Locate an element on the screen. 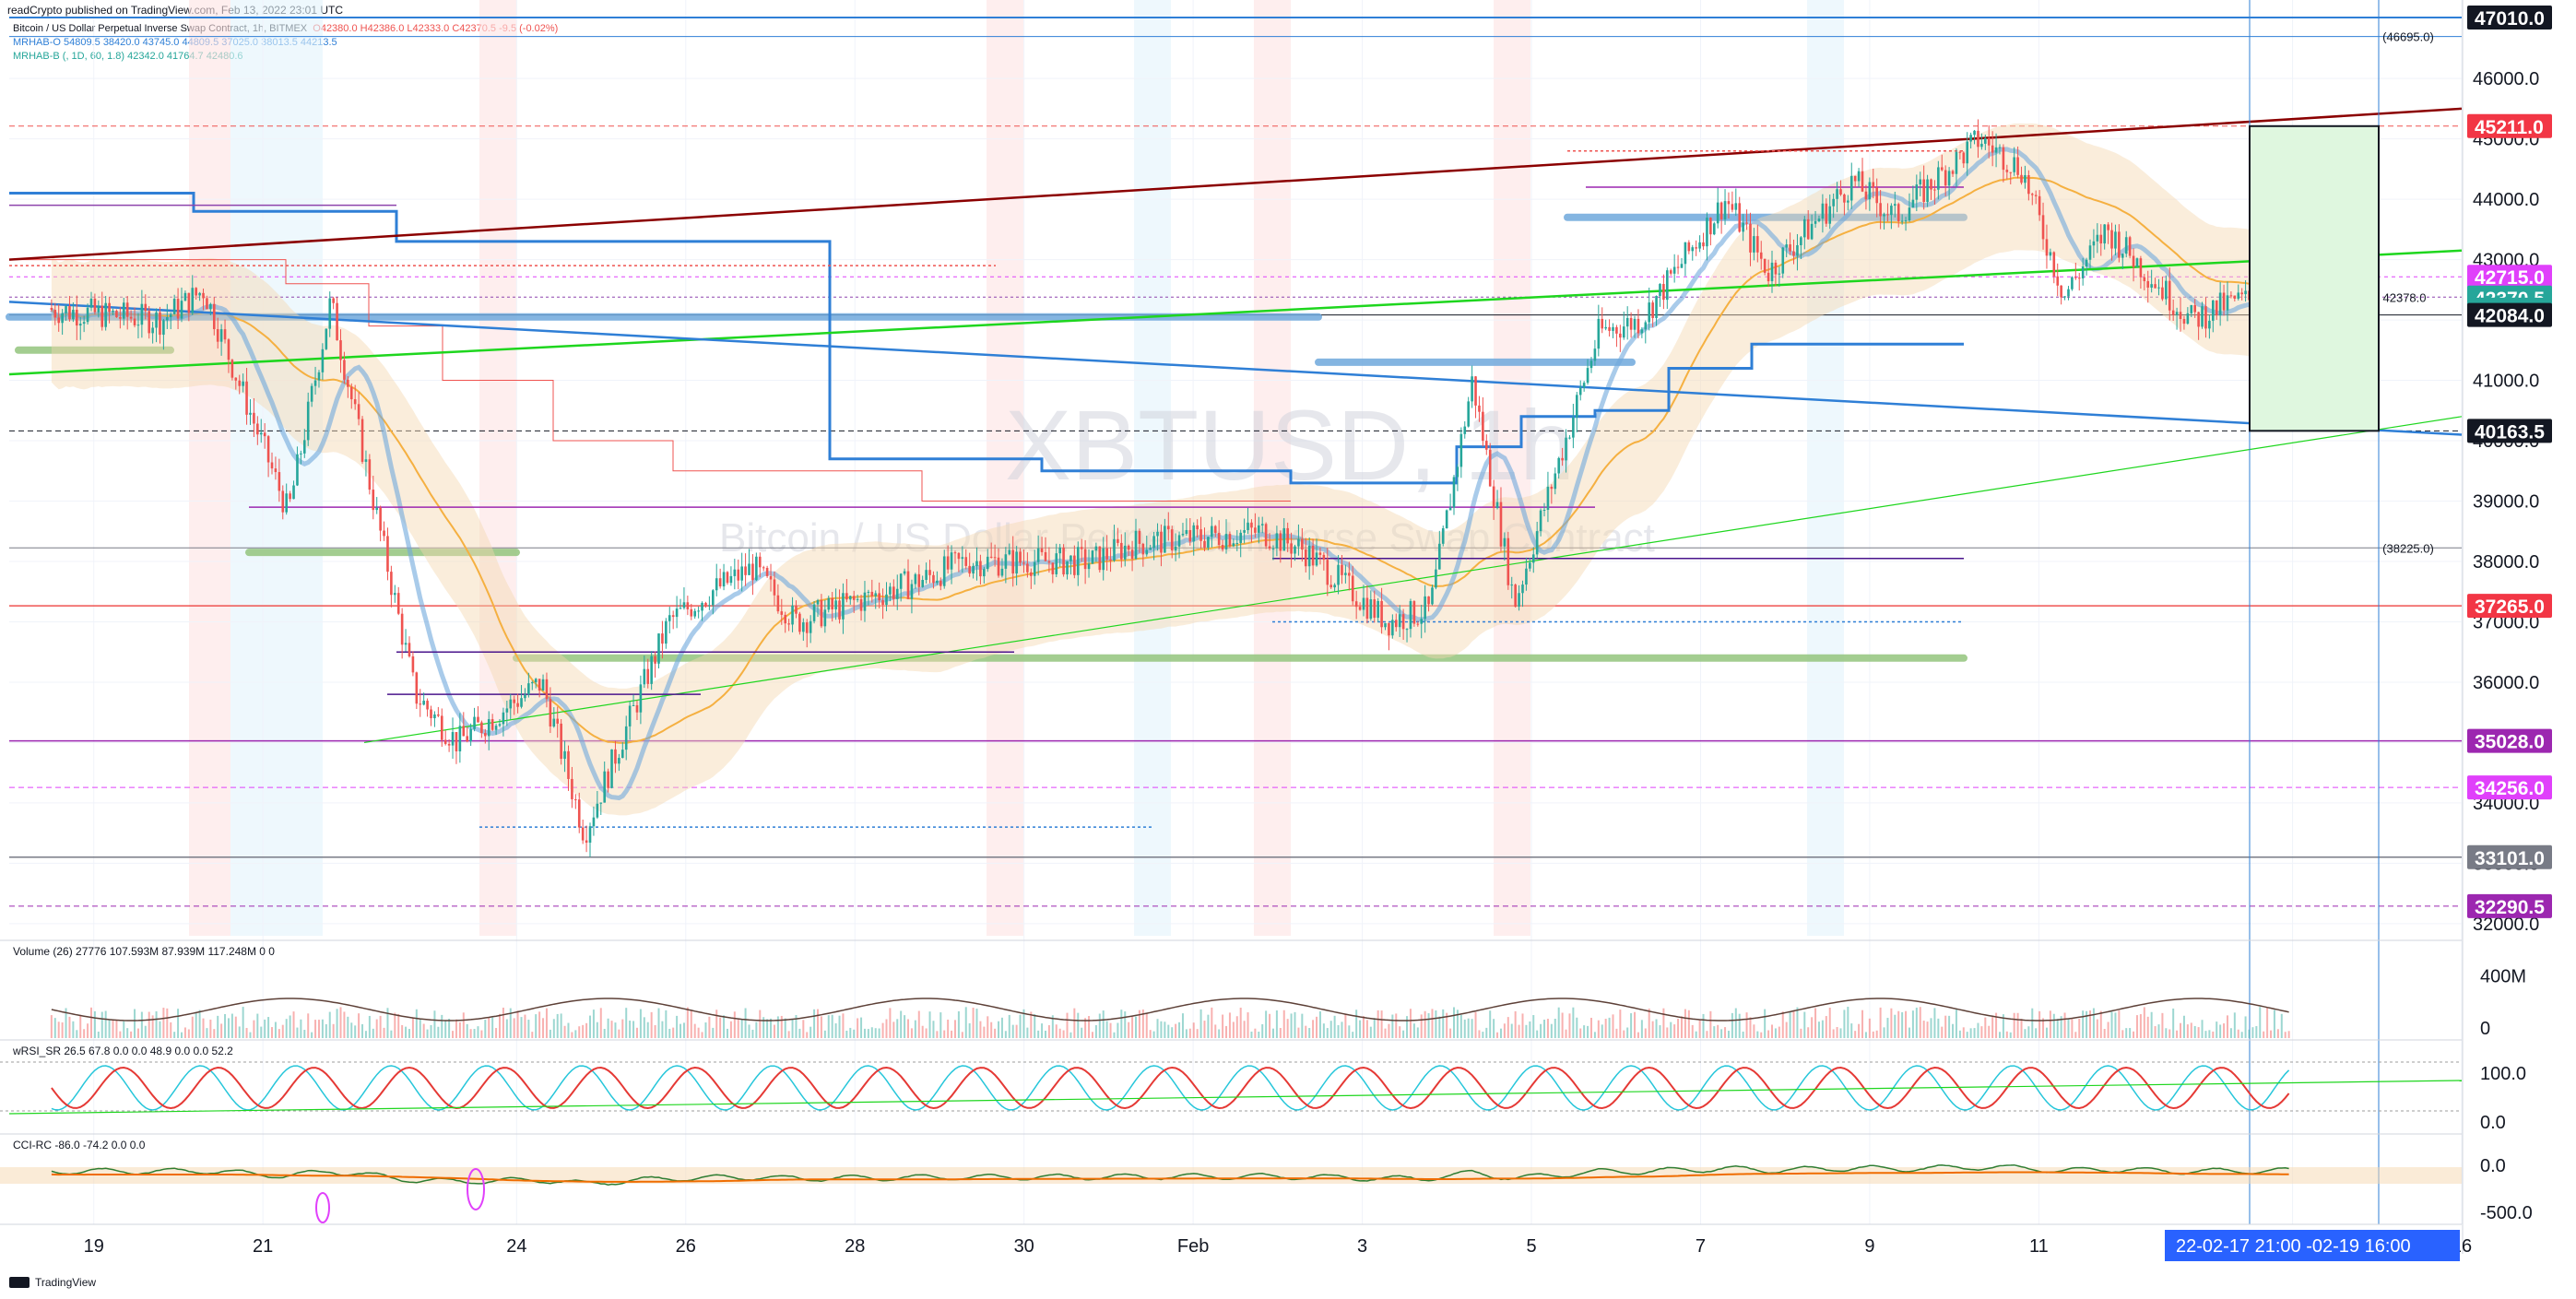  price-annotation: (46695.0) is located at coordinates (2408, 37).